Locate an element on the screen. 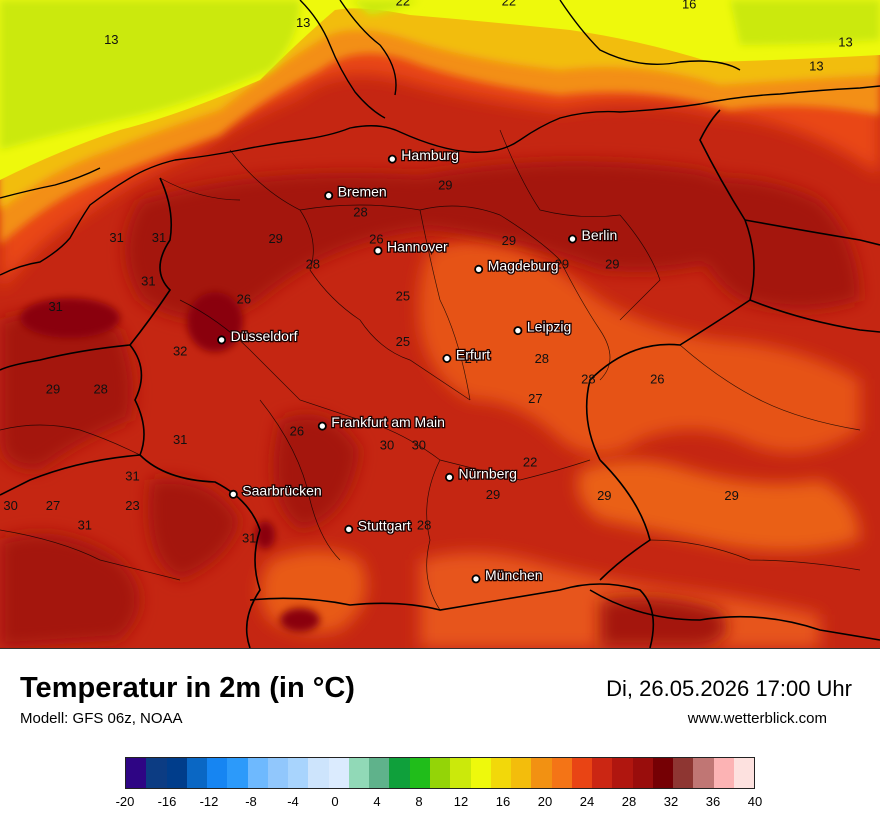 The image size is (880, 830). city-label: Saarbrücken is located at coordinates (281, 490).